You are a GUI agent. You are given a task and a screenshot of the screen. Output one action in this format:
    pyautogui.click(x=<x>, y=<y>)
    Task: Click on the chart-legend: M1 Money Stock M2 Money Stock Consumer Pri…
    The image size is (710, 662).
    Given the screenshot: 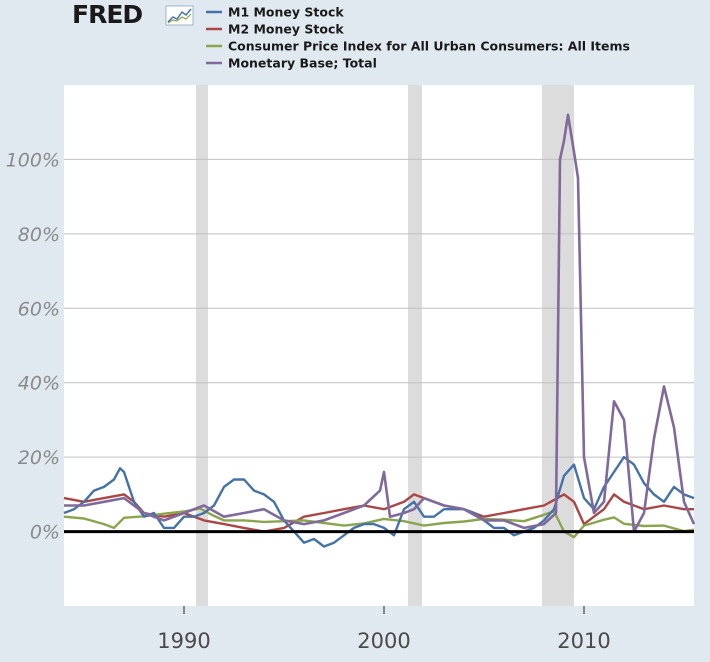 What is the action you would take?
    pyautogui.click(x=418, y=38)
    